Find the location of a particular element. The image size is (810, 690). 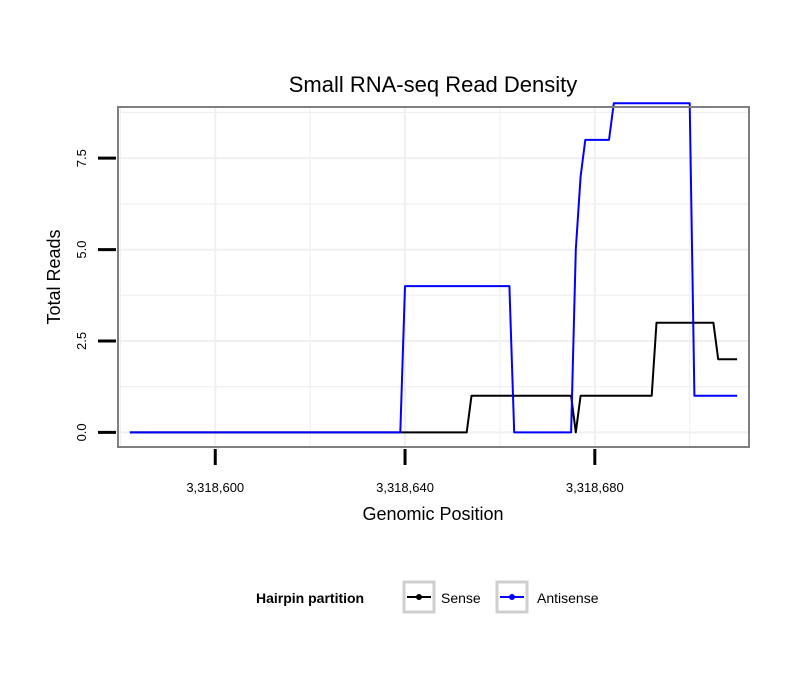

y-tick-label: 0.0 is located at coordinates (81, 432).